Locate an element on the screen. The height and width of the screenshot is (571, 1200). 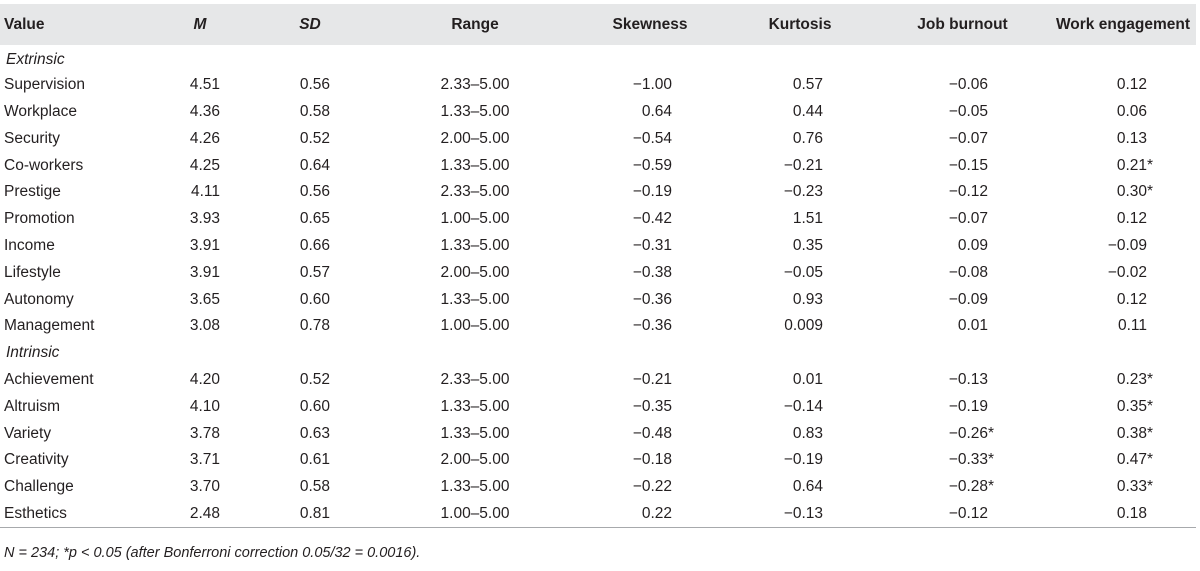
cell-text: −0.08 is located at coordinates (968, 272).